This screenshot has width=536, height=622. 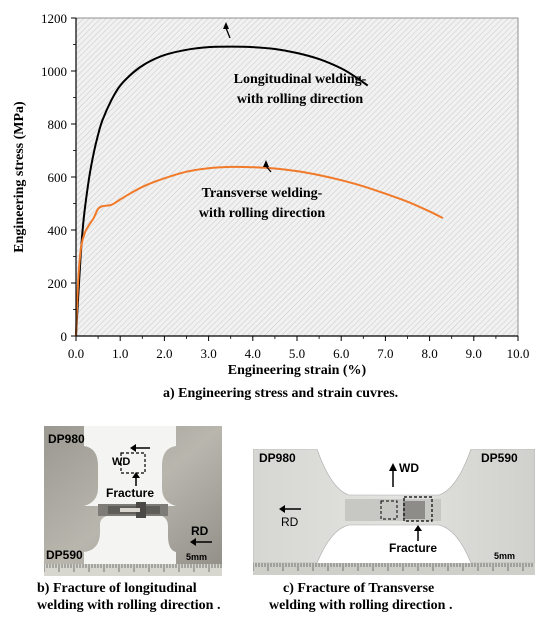 What do you see at coordinates (505, 556) in the screenshot?
I see `scale-label-c: 5mm` at bounding box center [505, 556].